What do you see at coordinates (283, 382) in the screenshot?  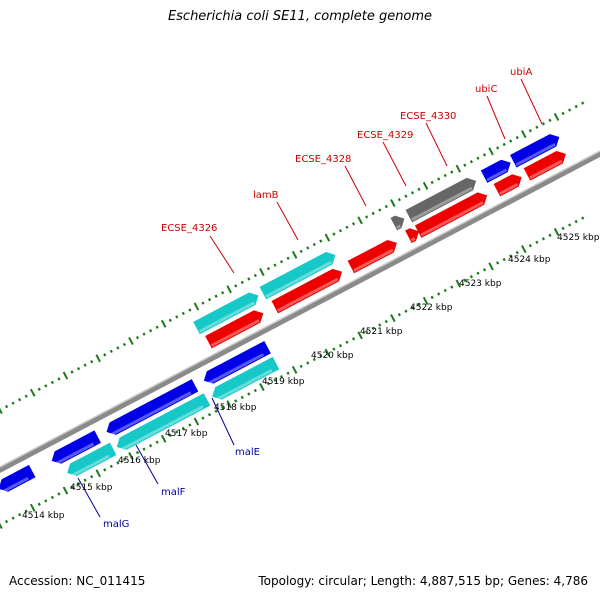 I see `tick-label: 4519 kbp` at bounding box center [283, 382].